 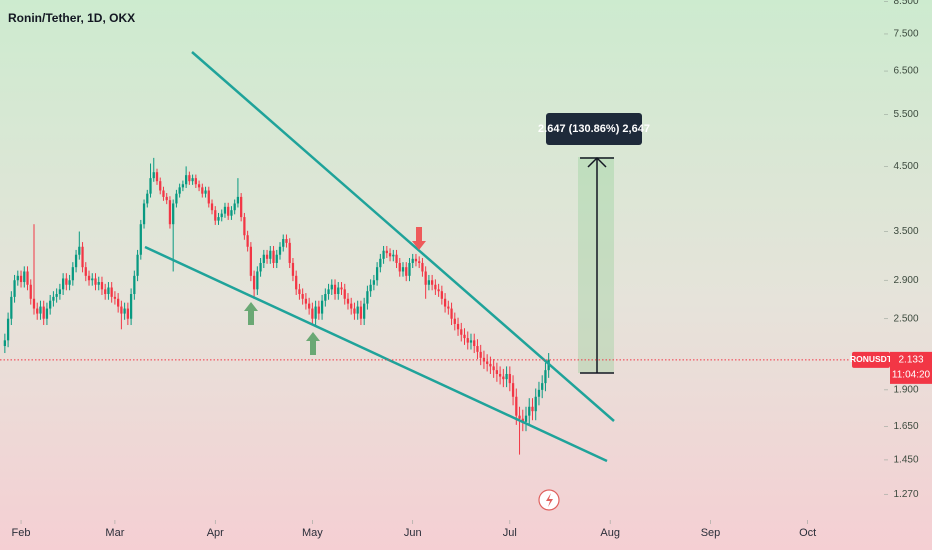 What do you see at coordinates (594, 129) in the screenshot?
I see `measure-label-box` at bounding box center [594, 129].